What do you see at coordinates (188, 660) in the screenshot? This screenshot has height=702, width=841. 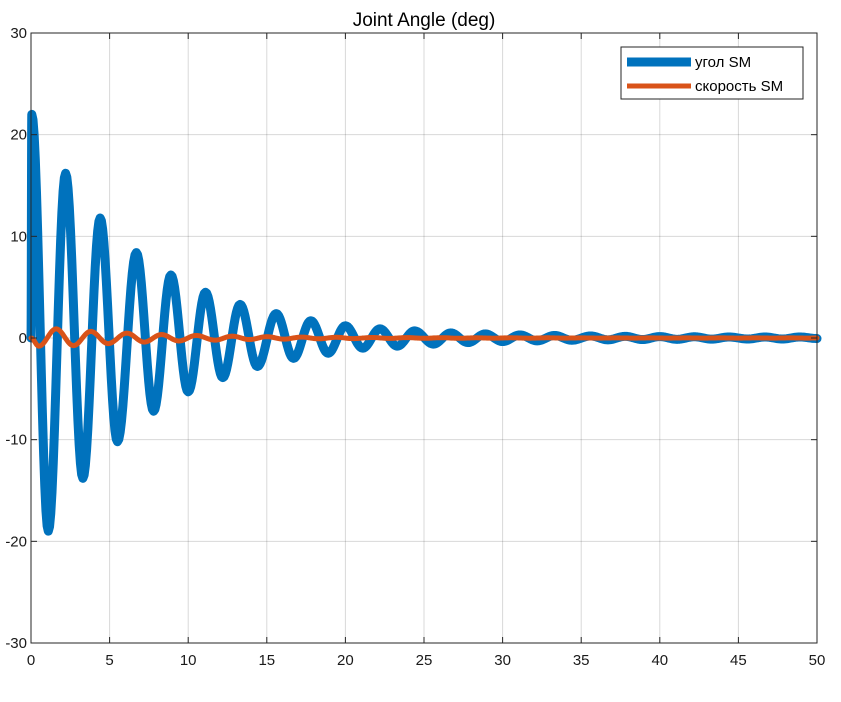 I see `x-tick-label: 10` at bounding box center [188, 660].